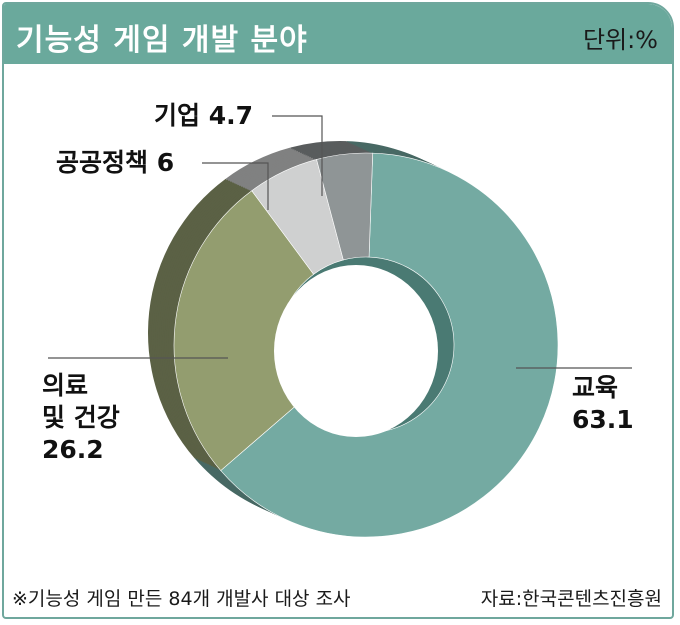 This screenshot has height=625, width=680. I want to click on title-bar: 기능성 게임 개발 분야 단위:%, so click(338, 34).